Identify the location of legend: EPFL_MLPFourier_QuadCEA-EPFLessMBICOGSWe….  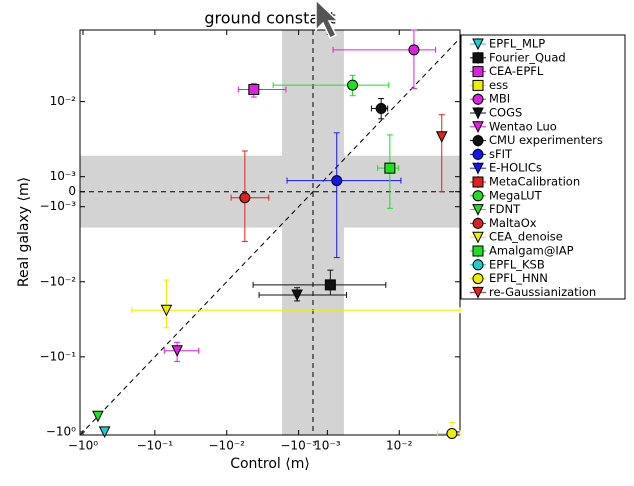
(543, 167).